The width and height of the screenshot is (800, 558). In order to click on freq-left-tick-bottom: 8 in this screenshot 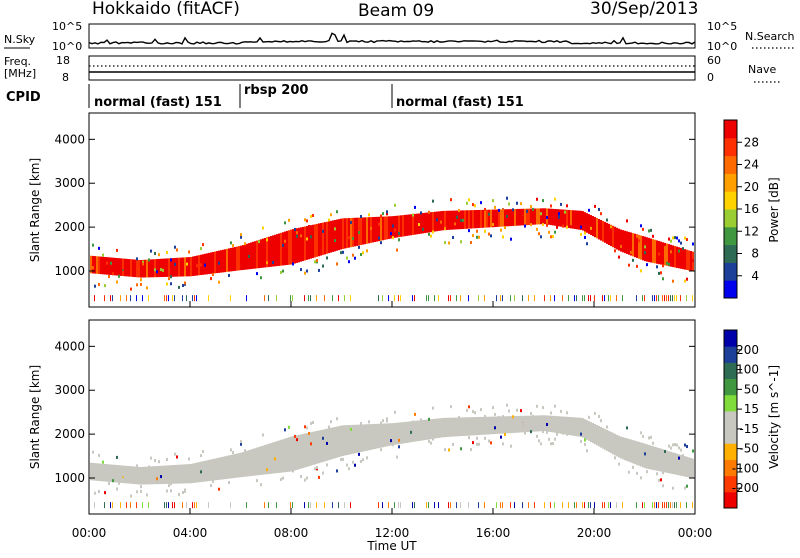, I will do `click(65, 77)`.